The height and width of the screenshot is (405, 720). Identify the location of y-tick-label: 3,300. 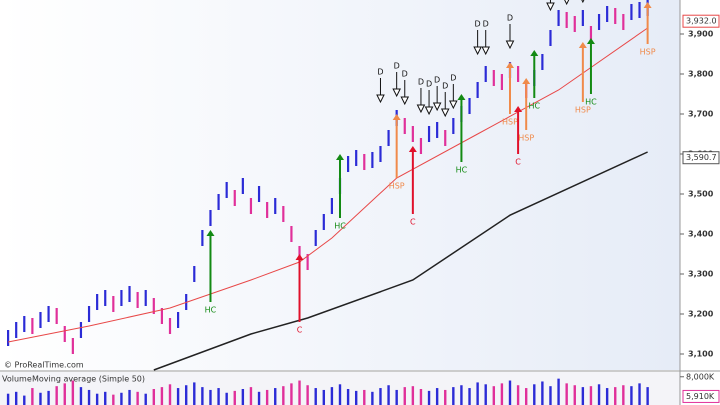
(701, 274).